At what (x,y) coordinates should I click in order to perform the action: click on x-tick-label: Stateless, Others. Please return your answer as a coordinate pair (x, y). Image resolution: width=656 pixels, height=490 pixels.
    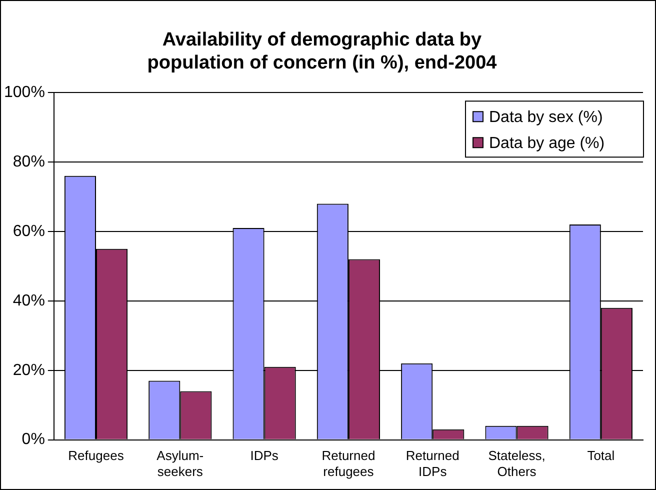
    Looking at the image, I should click on (517, 463).